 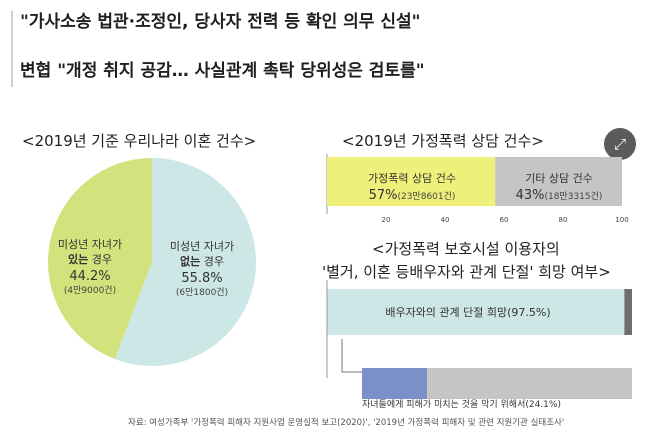 What do you see at coordinates (190, 261) in the screenshot?
I see `pie-label-without-emph: 없는` at bounding box center [190, 261].